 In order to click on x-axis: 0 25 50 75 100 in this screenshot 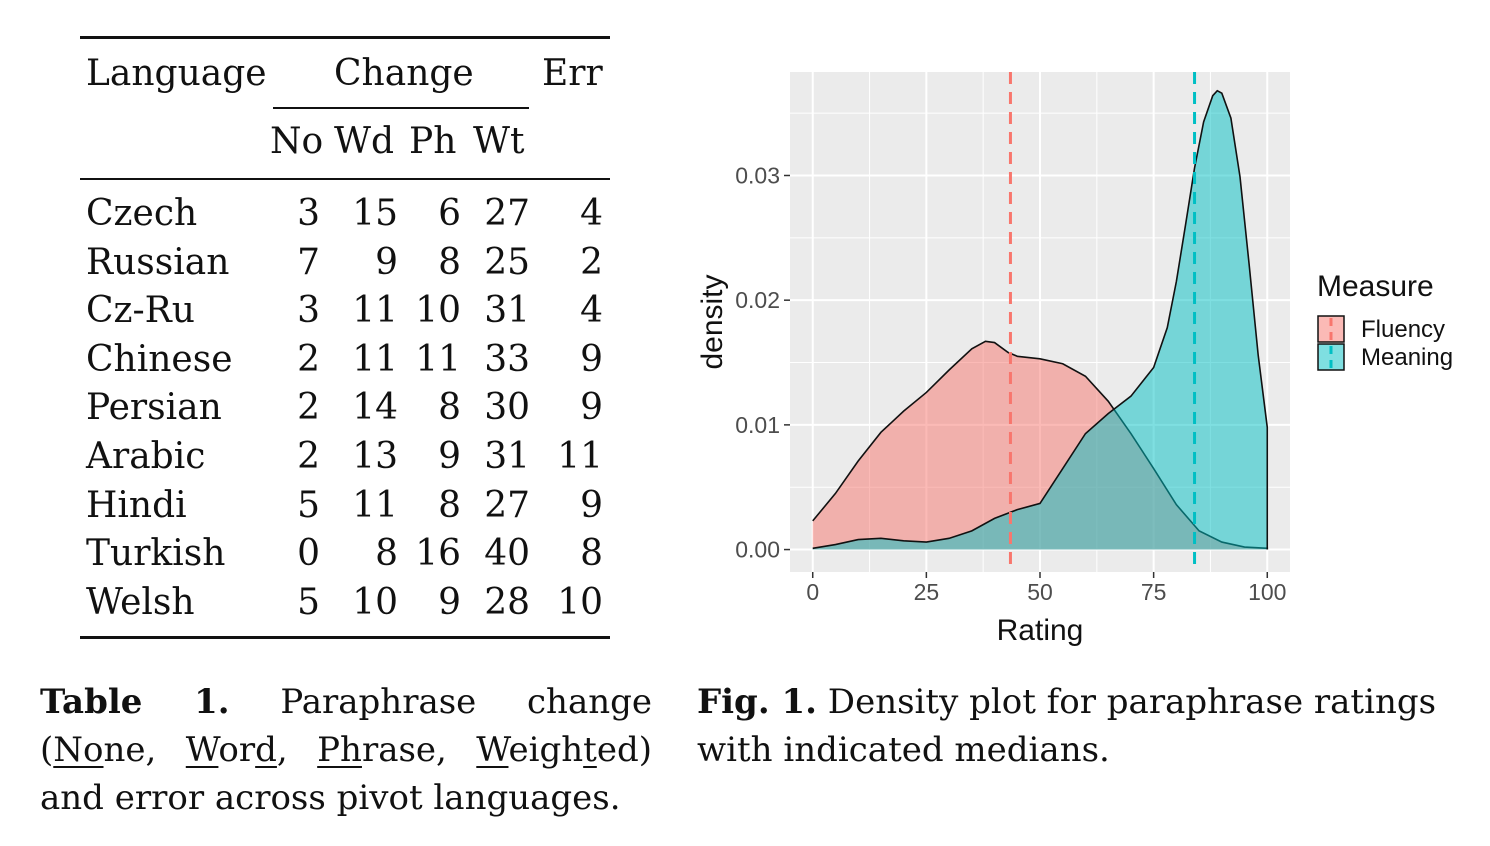, I will do `click(1046, 588)`.